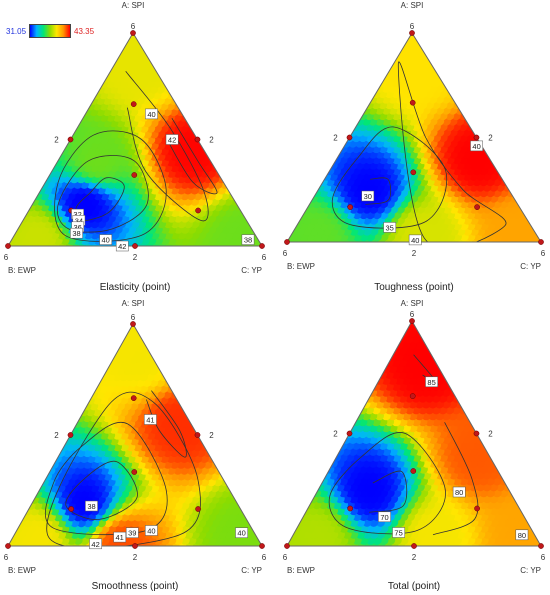 The height and width of the screenshot is (595, 550). What do you see at coordinates (414, 586) in the screenshot?
I see `panel-title: Total (point)` at bounding box center [414, 586].